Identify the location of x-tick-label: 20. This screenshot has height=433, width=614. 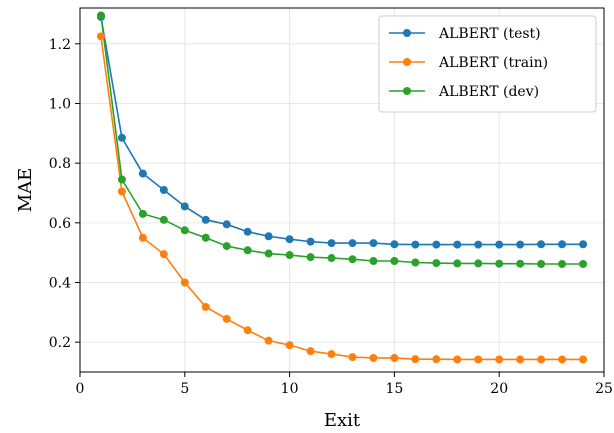
(499, 389).